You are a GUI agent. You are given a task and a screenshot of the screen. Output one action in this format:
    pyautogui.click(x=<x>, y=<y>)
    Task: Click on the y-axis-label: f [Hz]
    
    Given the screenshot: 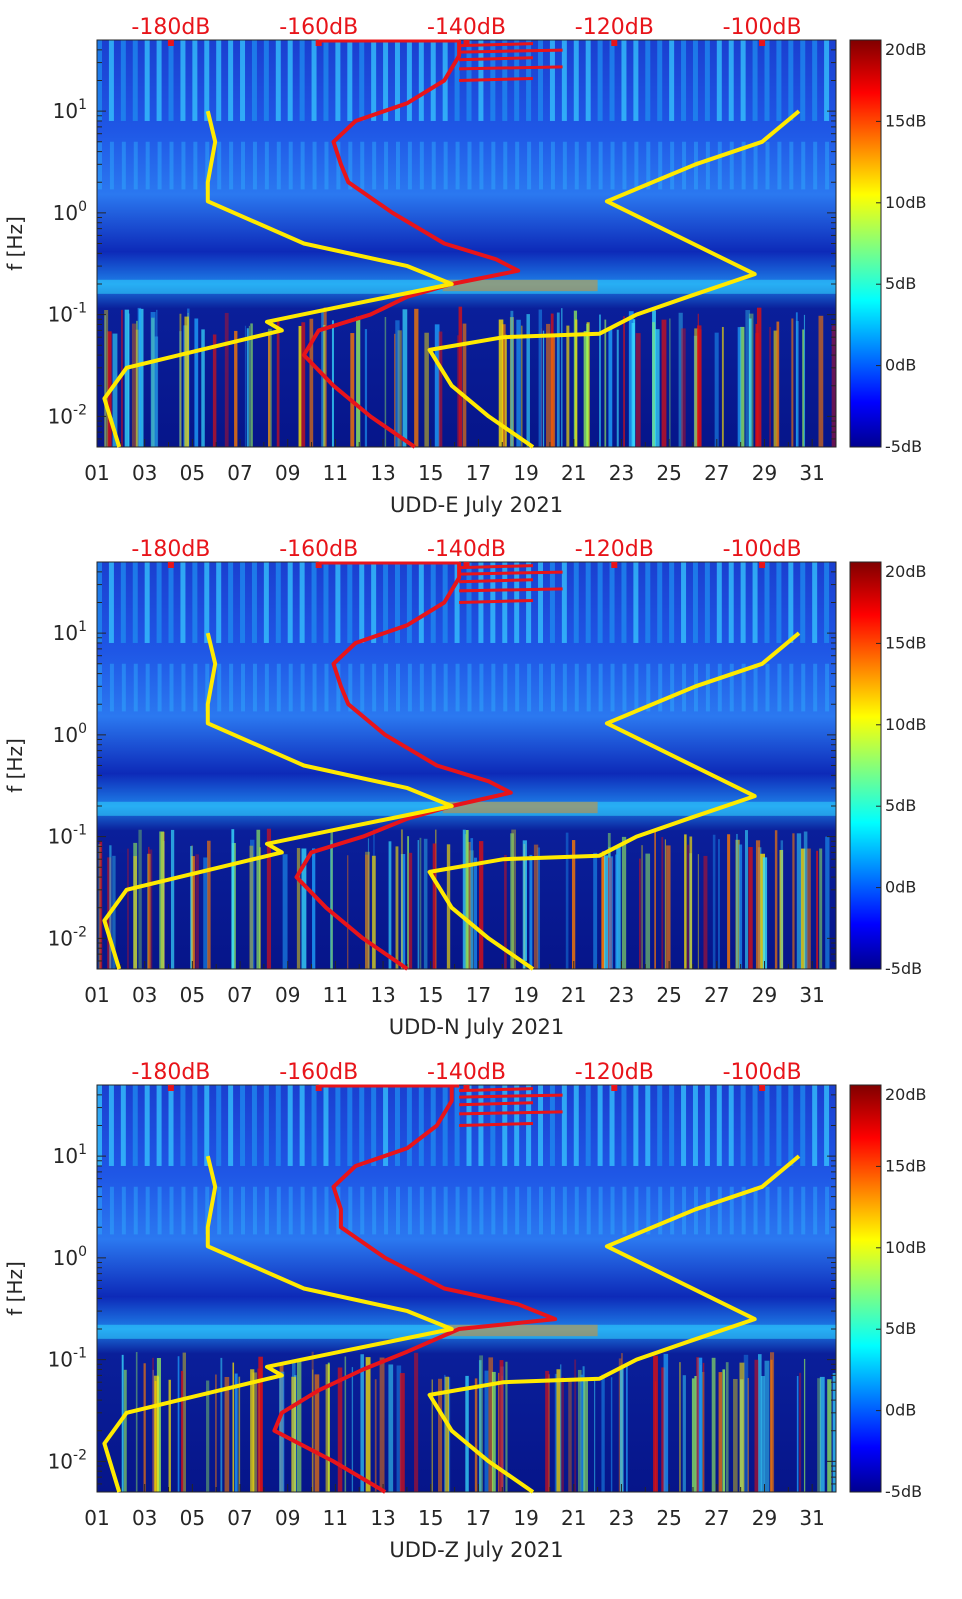 What is the action you would take?
    pyautogui.click(x=15, y=765)
    